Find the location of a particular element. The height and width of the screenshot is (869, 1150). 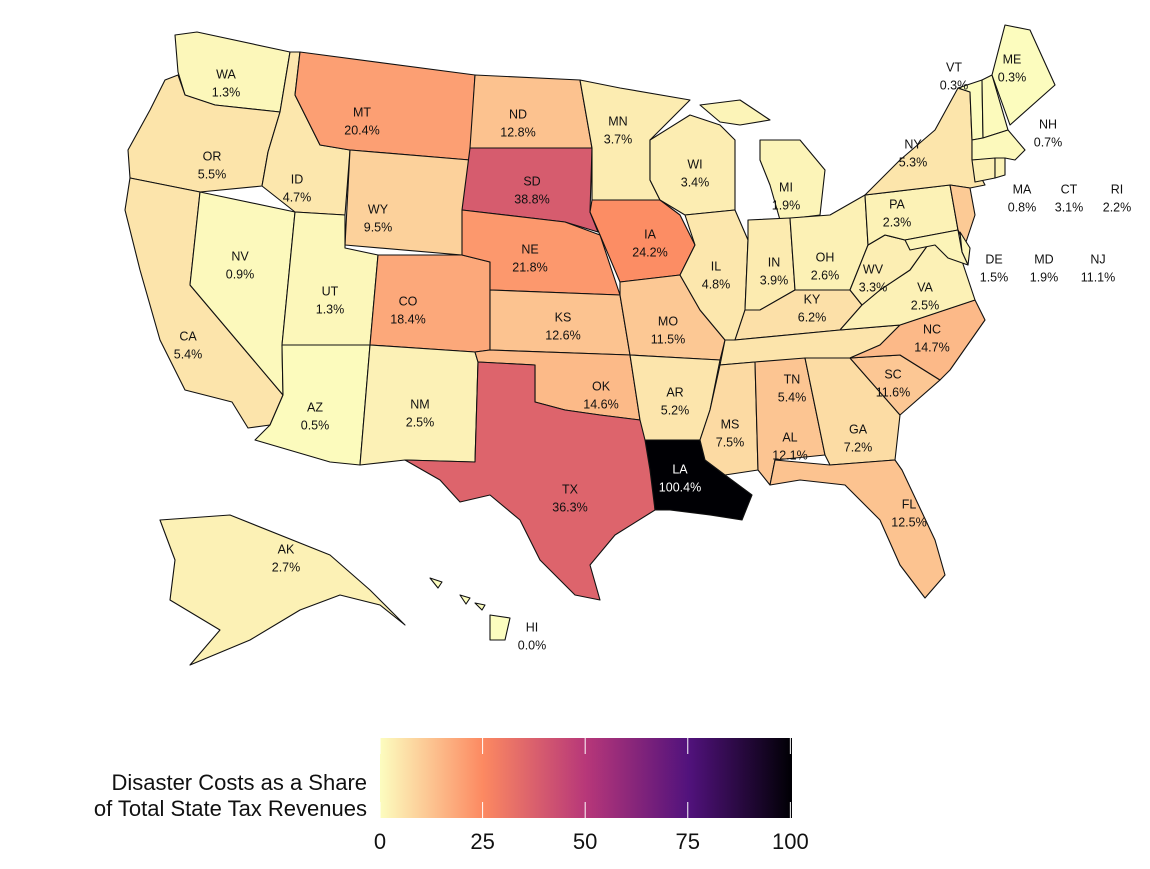

state-name: IL is located at coordinates (716, 266).